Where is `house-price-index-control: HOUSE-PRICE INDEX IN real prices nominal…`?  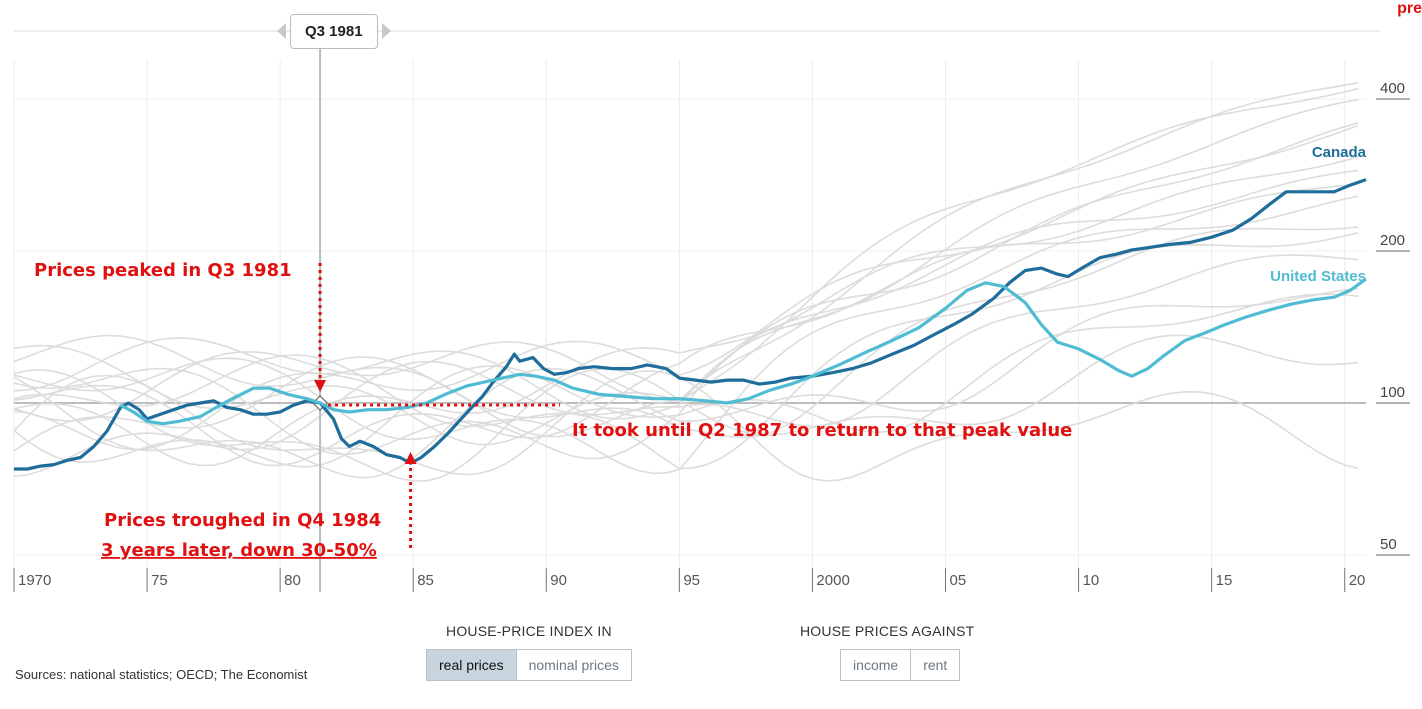 house-price-index-control: HOUSE-PRICE INDEX IN real prices nominal… is located at coordinates (529, 652).